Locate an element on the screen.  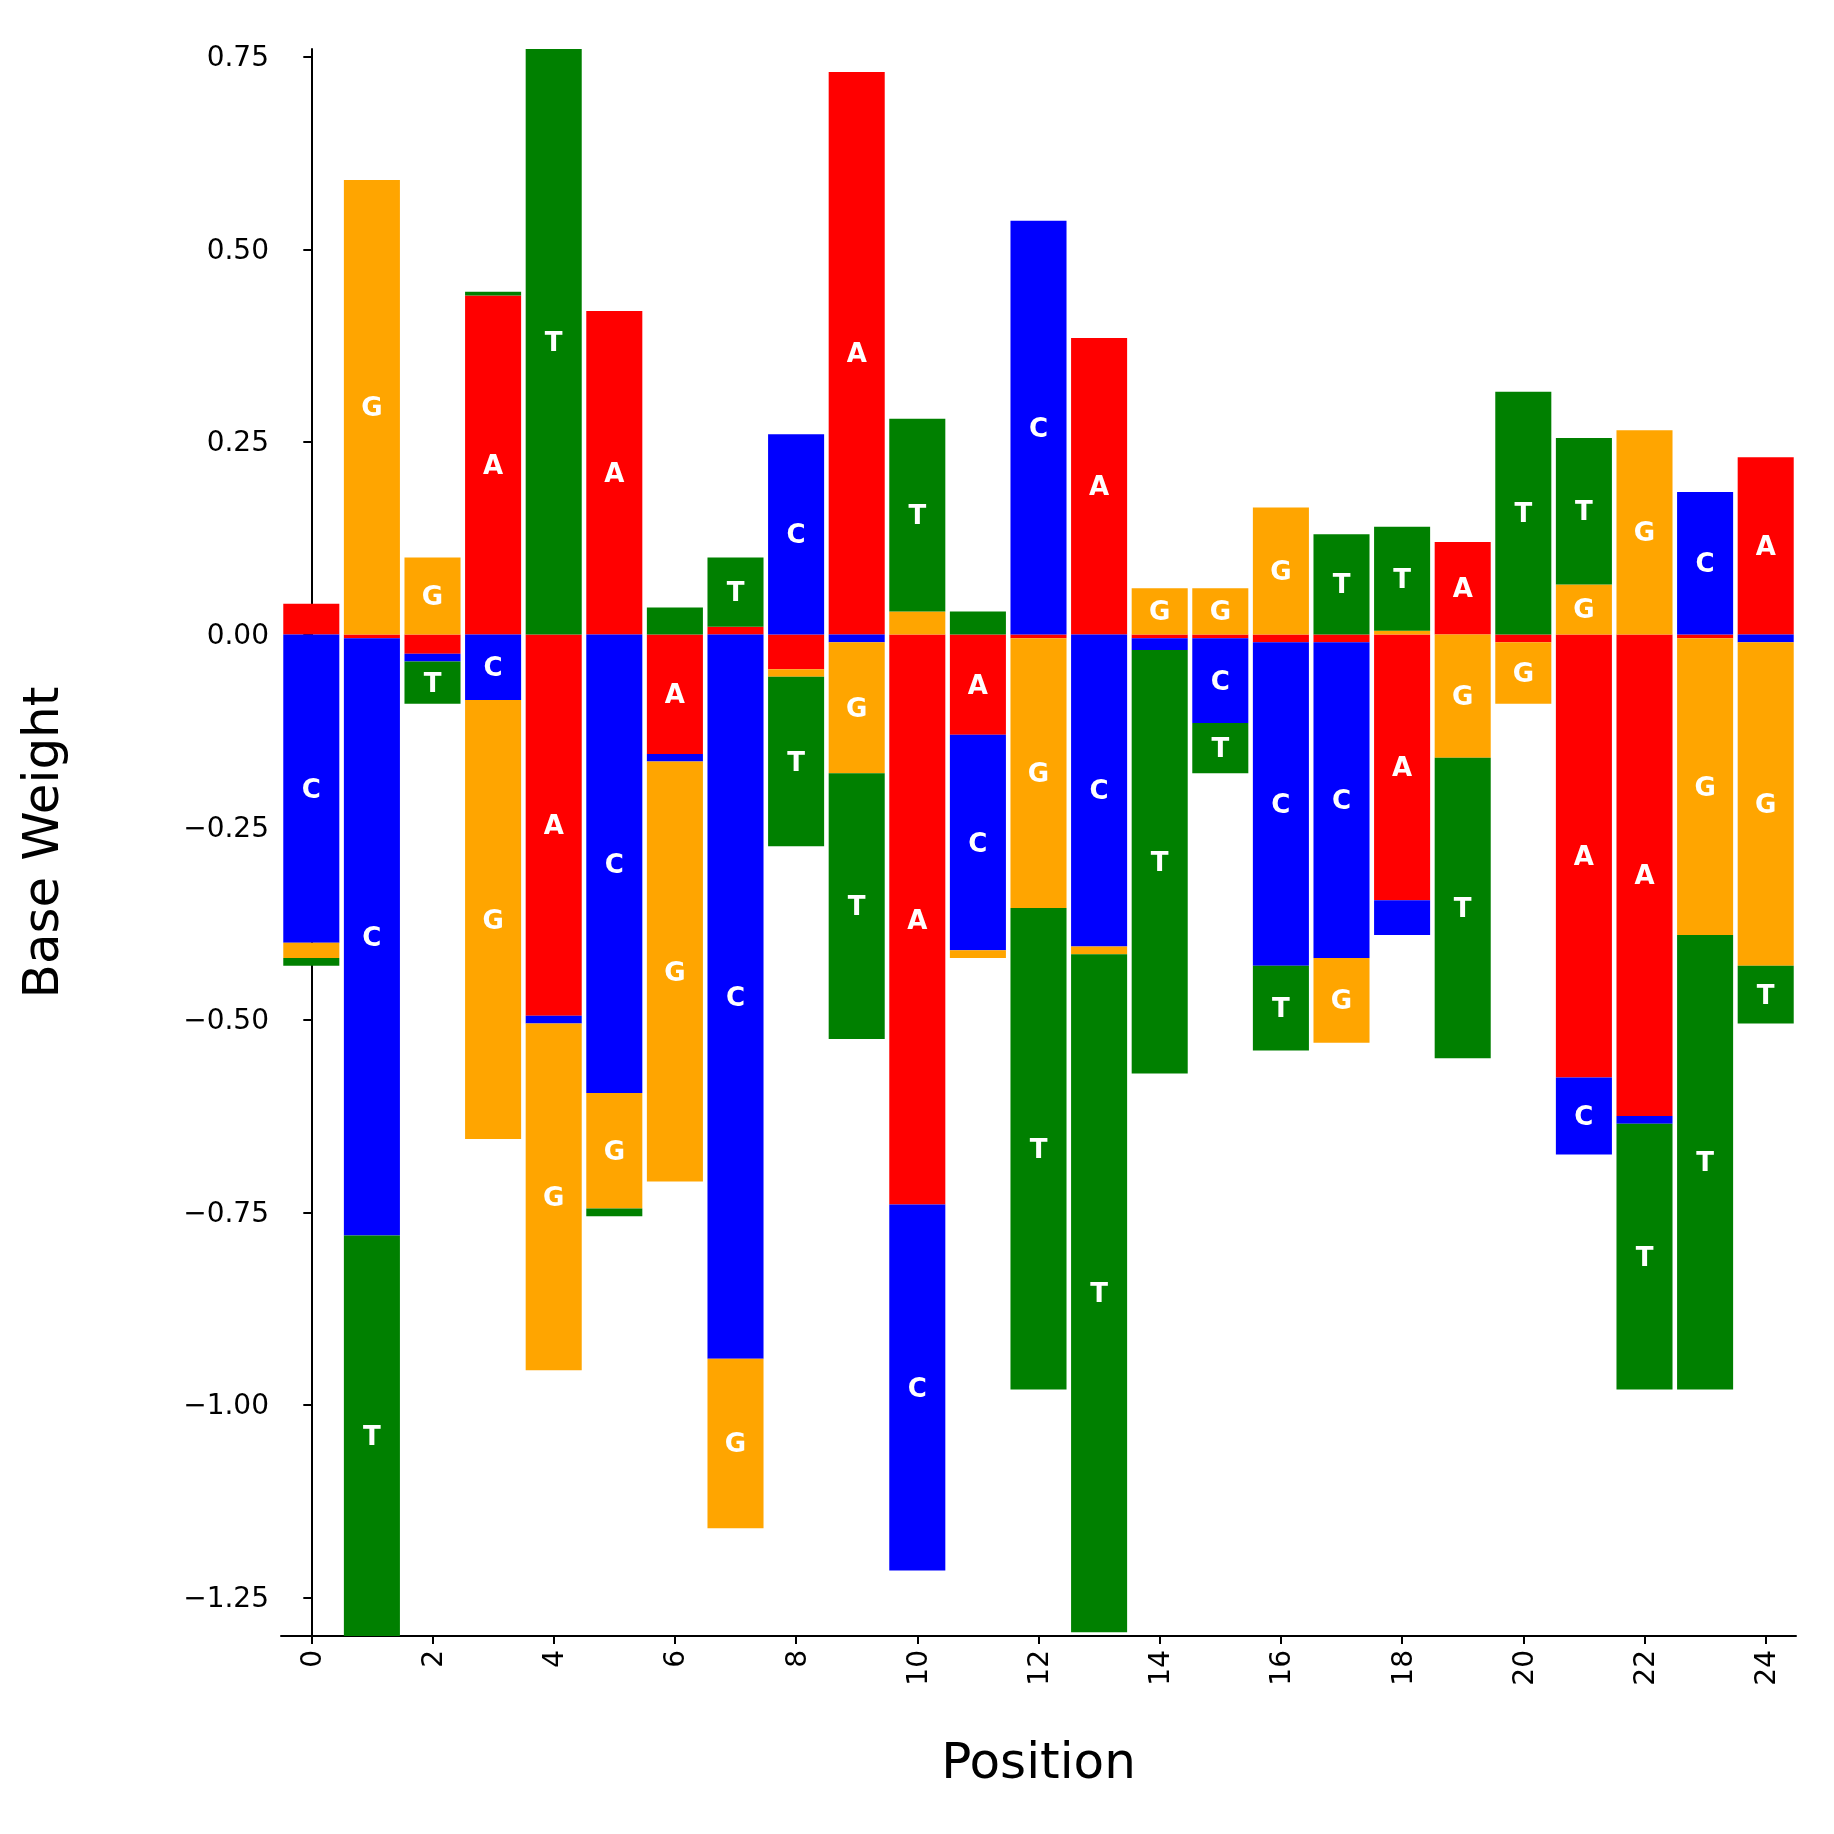
x-tick-label: 0 is located at coordinates (311, 1659).